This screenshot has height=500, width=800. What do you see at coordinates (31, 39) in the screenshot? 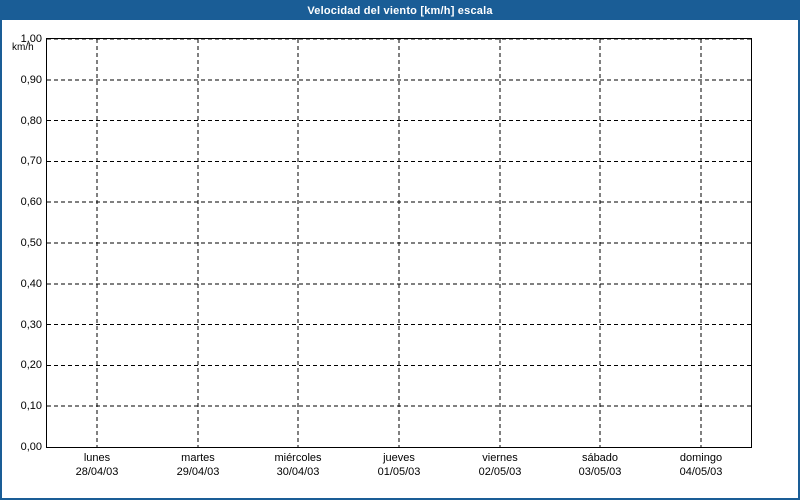
I see `y-tick-label: 1,00` at bounding box center [31, 39].